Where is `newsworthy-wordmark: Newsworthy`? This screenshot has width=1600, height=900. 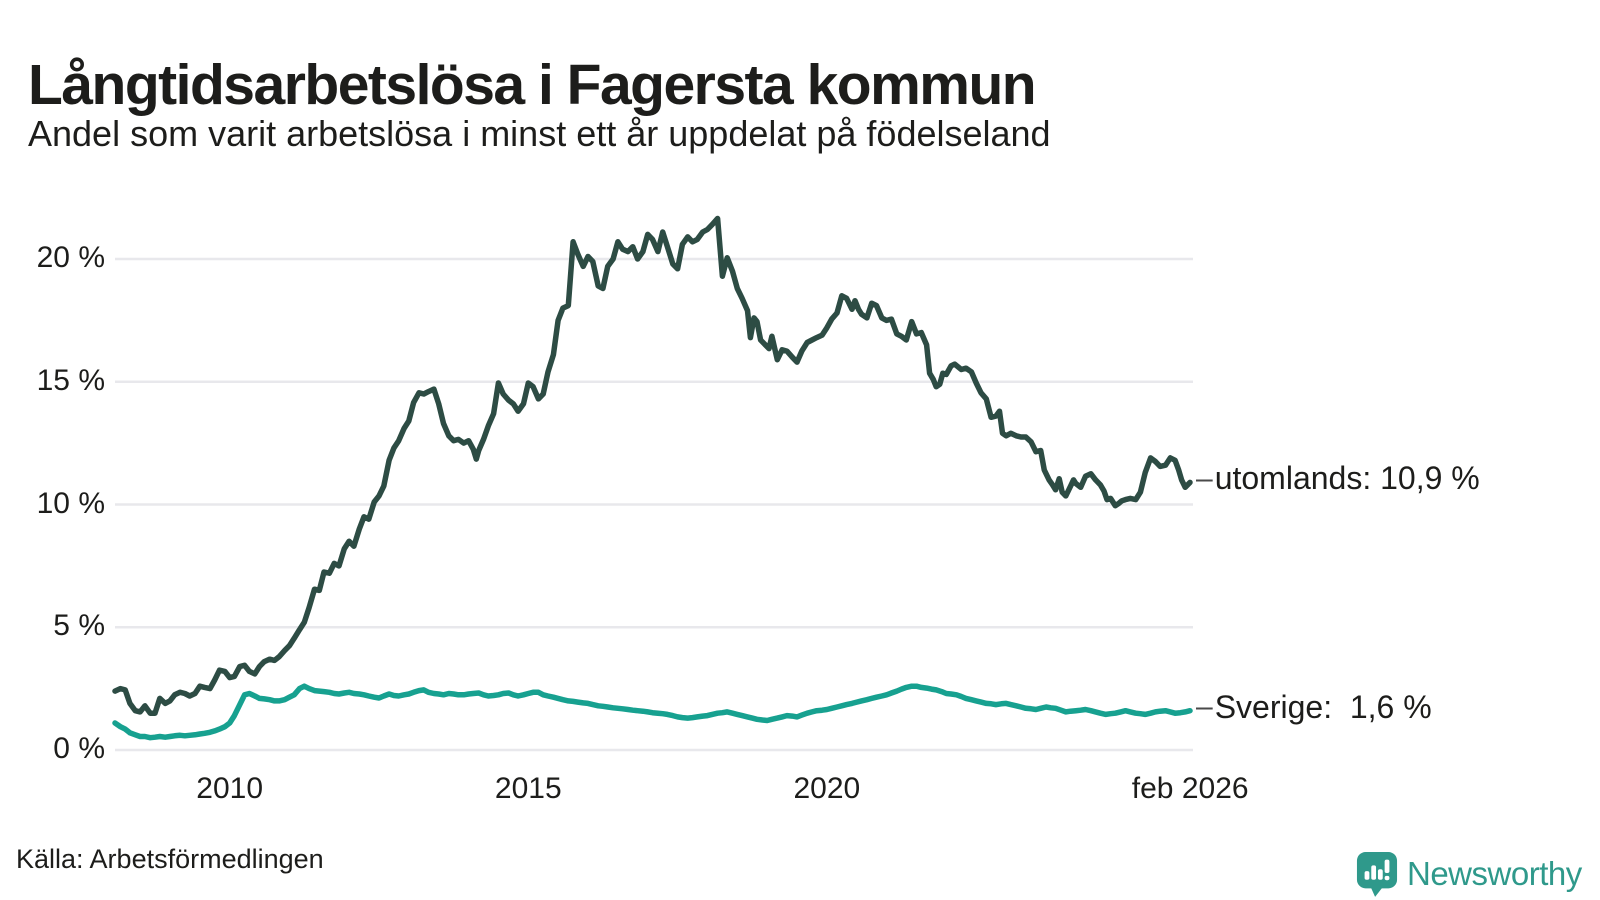
newsworthy-wordmark: Newsworthy is located at coordinates (1494, 873).